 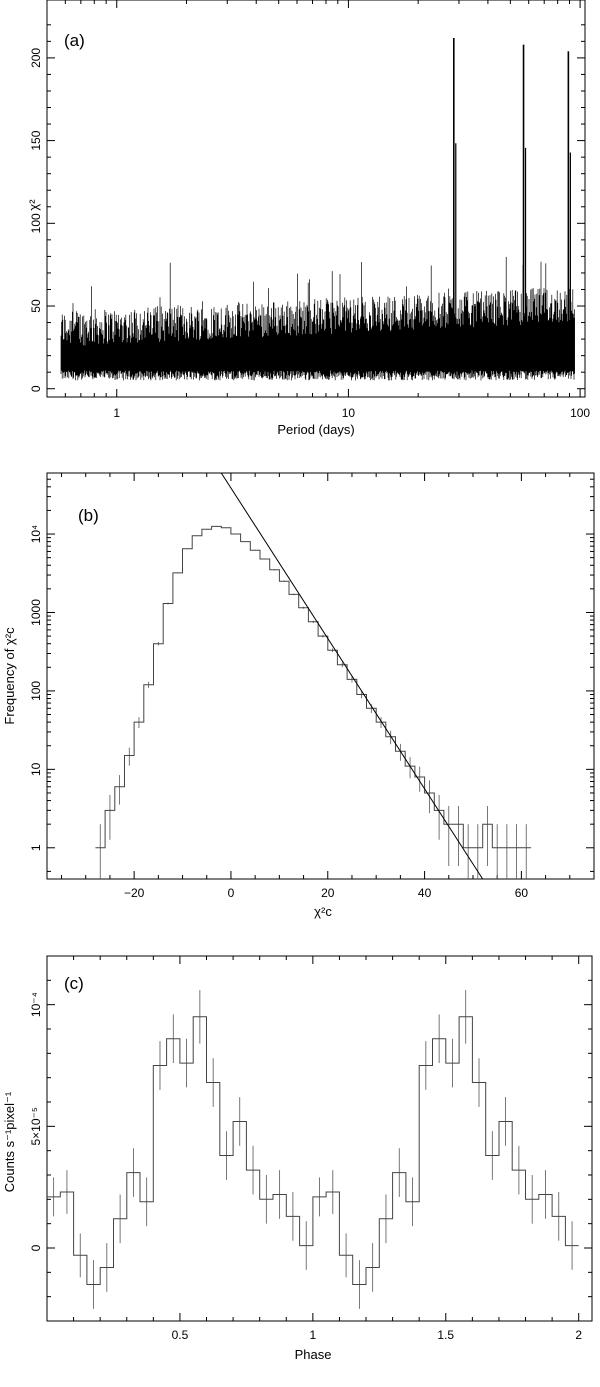 What do you see at coordinates (36, 534) in the screenshot?
I see `y-tick-label: 10⁴` at bounding box center [36, 534].